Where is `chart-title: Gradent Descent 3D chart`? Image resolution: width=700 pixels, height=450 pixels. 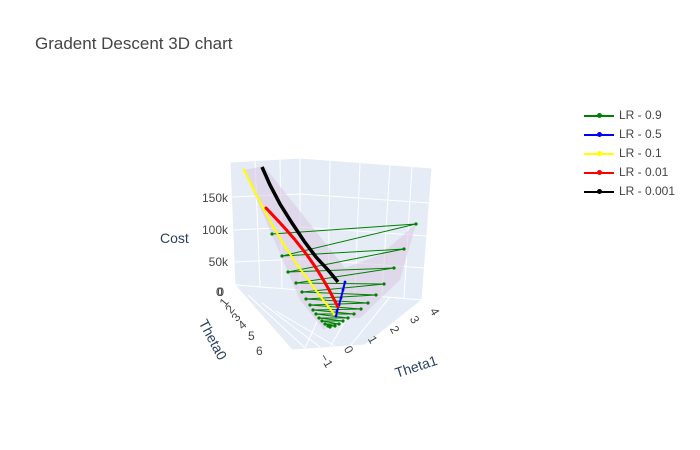
chart-title: Gradent Descent 3D chart is located at coordinates (134, 43).